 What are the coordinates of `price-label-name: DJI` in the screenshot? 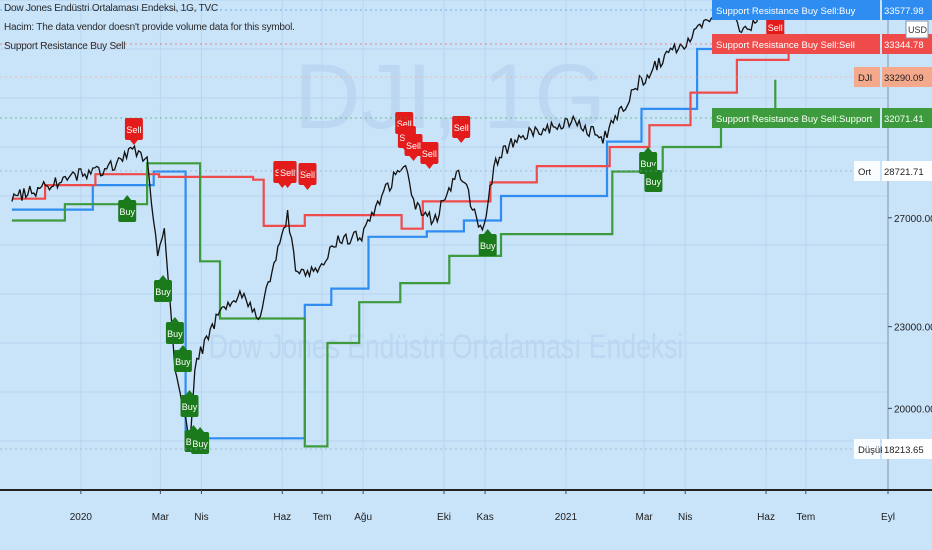 It's located at (865, 78).